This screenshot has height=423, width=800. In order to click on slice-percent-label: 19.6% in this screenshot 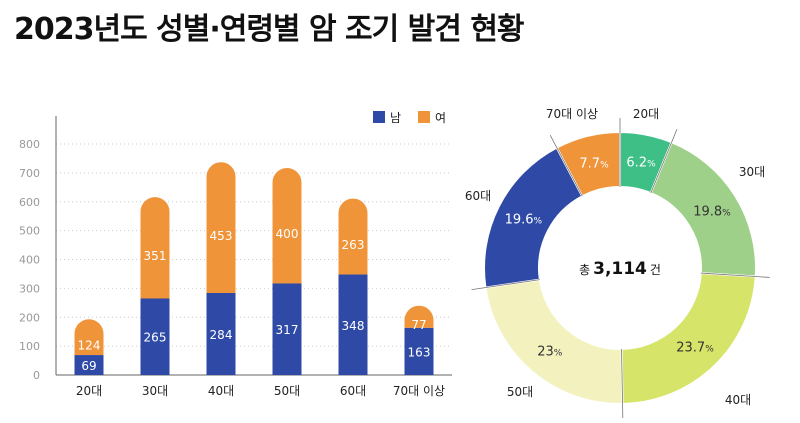, I will do `click(524, 220)`.